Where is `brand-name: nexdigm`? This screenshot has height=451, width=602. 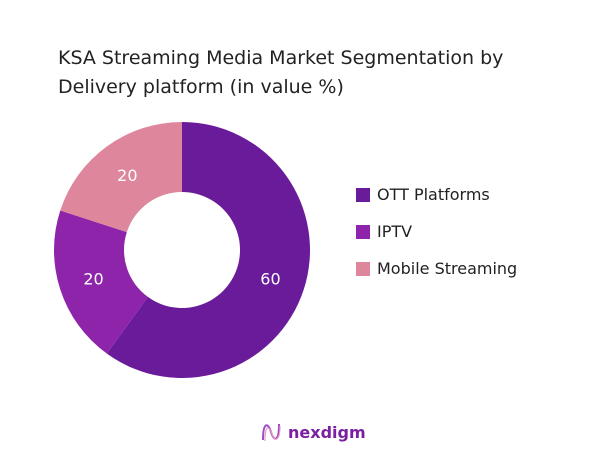 brand-name: nexdigm is located at coordinates (327, 432).